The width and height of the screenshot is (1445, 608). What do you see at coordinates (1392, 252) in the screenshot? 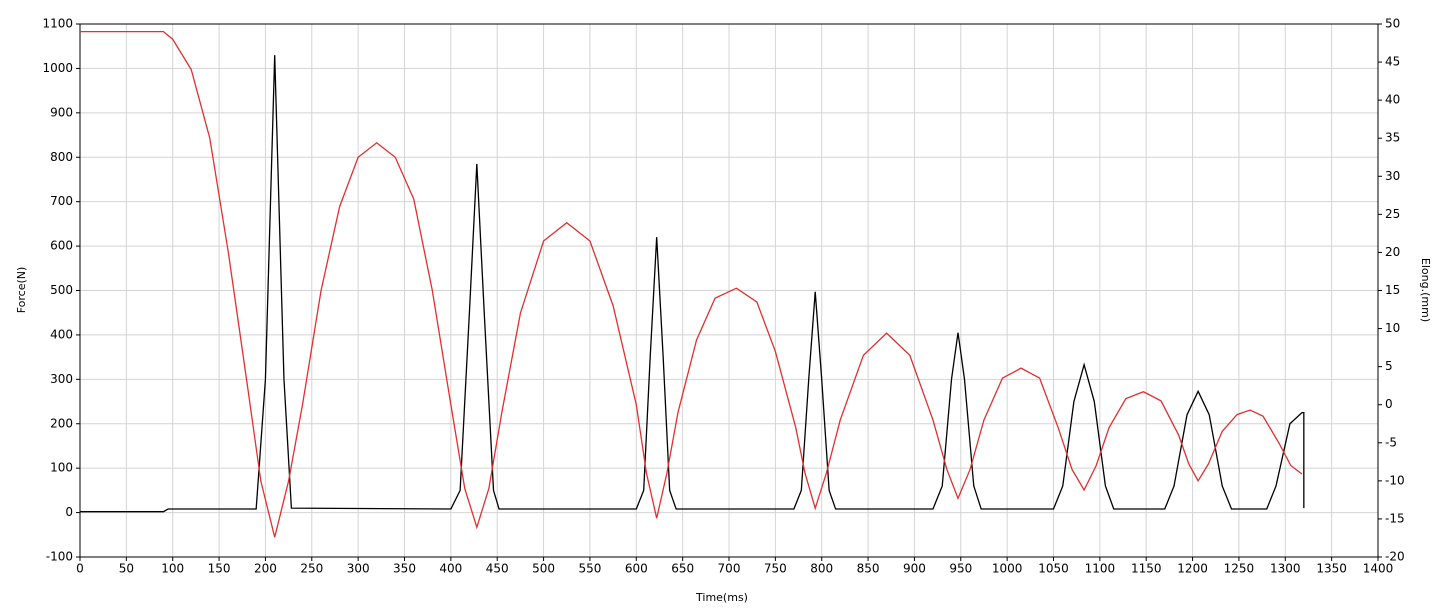
I see `y2-tick-label: 20` at bounding box center [1392, 252].